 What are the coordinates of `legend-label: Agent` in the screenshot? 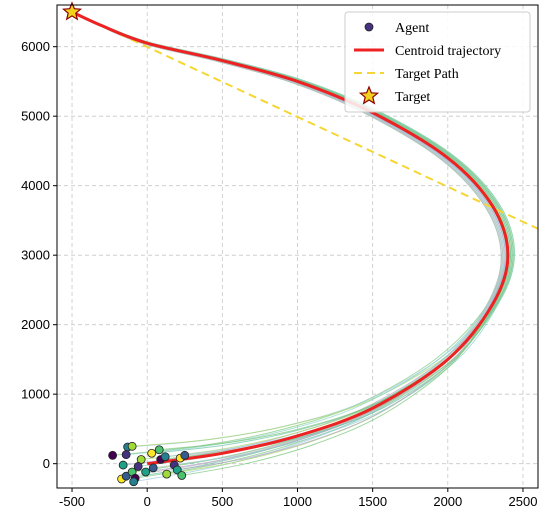 It's located at (412, 28).